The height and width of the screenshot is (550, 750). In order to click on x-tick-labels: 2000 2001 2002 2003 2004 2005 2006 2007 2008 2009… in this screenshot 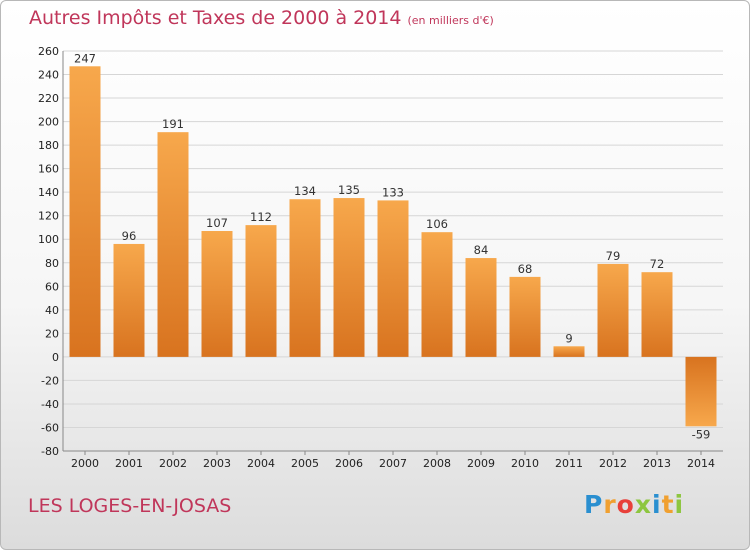, I will do `click(393, 460)`.